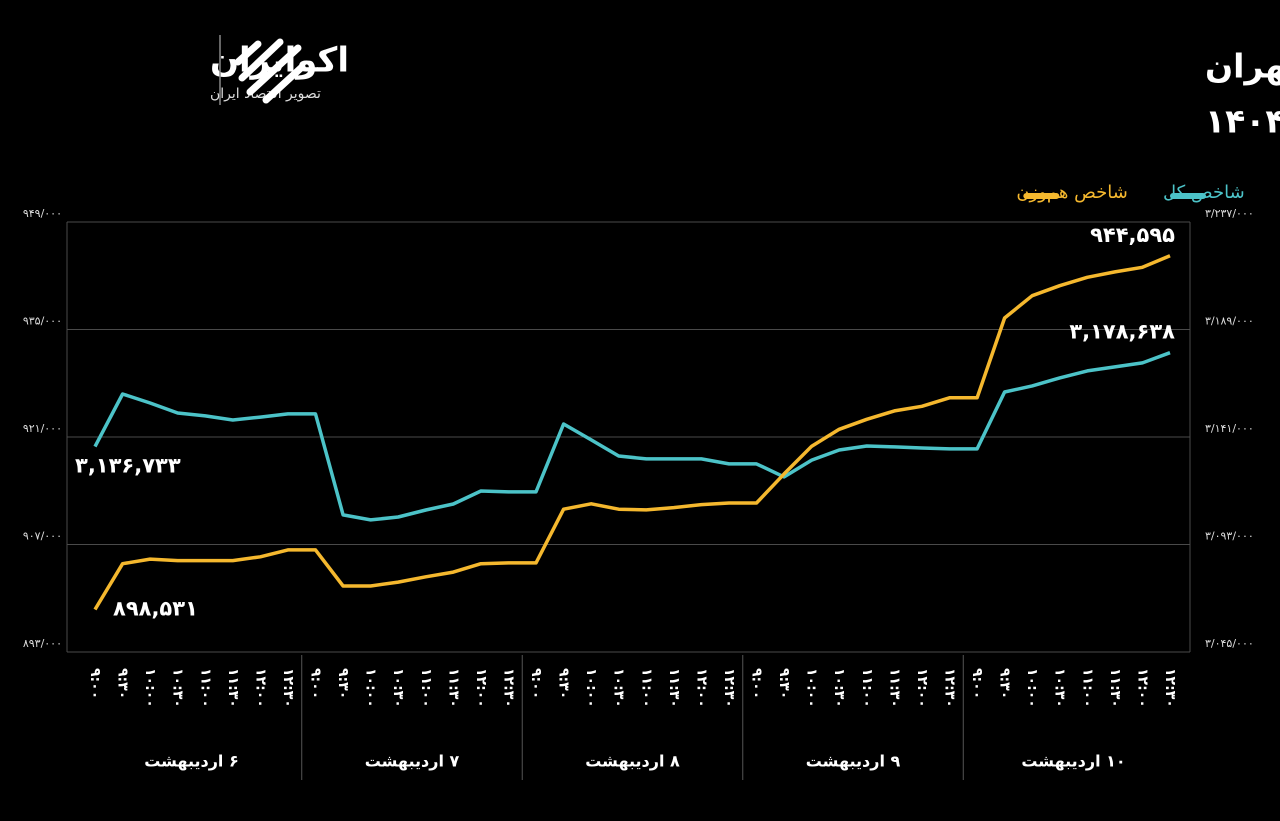  What do you see at coordinates (270, 71) in the screenshot?
I see `logo-icon` at bounding box center [270, 71].